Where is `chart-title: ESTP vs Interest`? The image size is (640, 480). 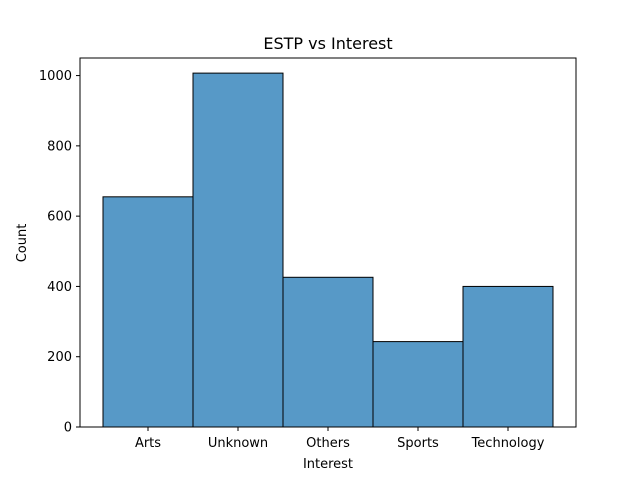
chart-title: ESTP vs Interest is located at coordinates (327, 43).